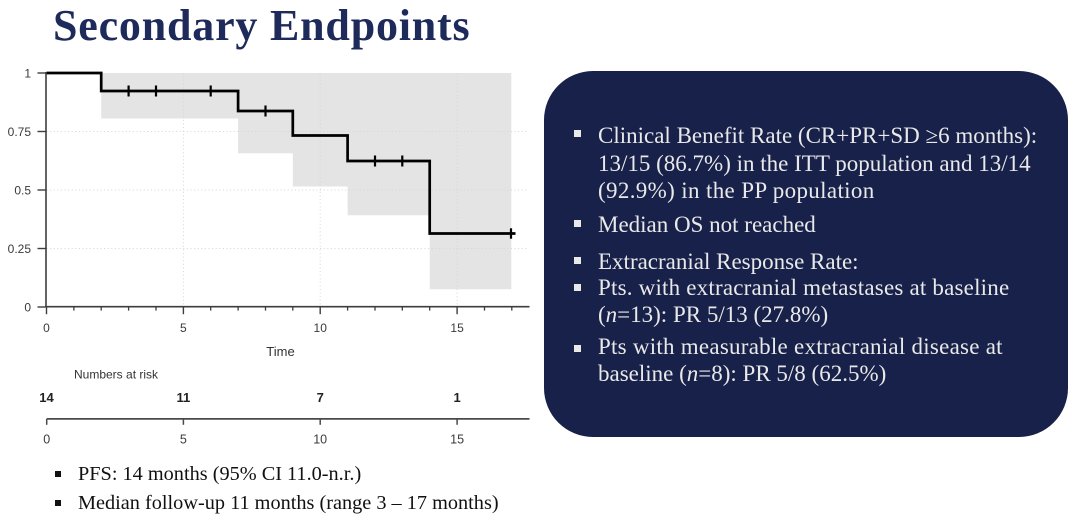 This screenshot has width=1080, height=524. Describe the element at coordinates (320, 397) in the screenshot. I see `svg-text: 7` at that location.